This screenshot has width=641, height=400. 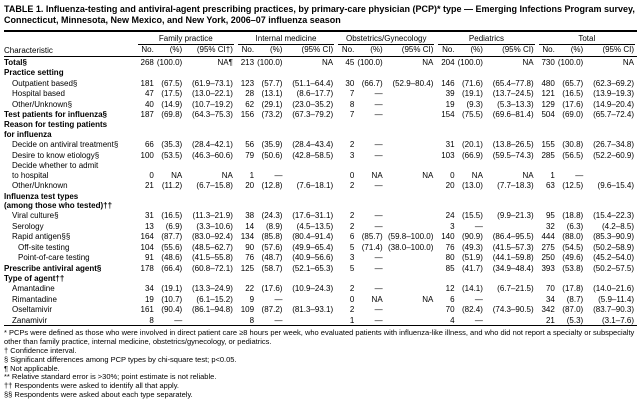 What do you see at coordinates (272, 216) in the screenshot?
I see `cell-pct: (24.3)` at bounding box center [272, 216].